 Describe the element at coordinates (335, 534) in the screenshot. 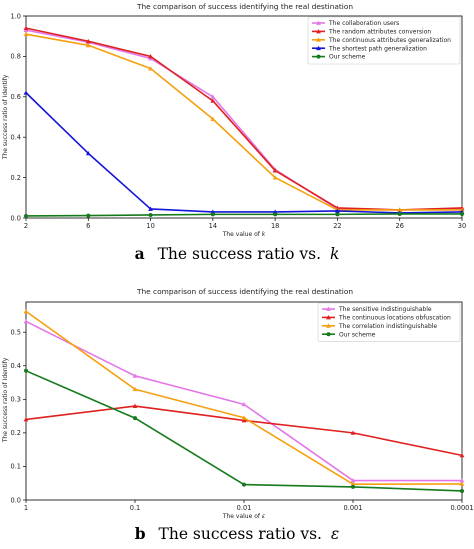

I see `caption-b-symbol: ε` at that location.